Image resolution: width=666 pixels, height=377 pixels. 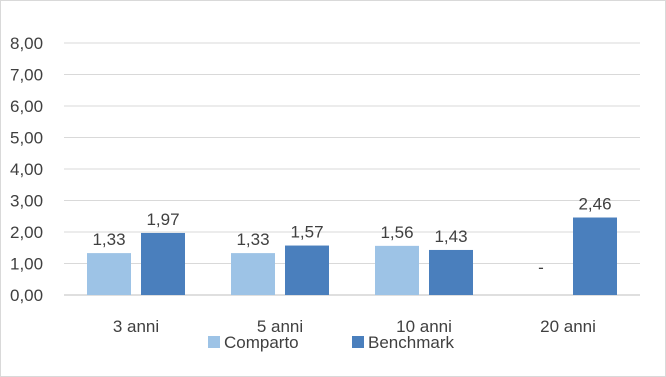 I want to click on x-tick-label: 5 anni, so click(x=280, y=326).